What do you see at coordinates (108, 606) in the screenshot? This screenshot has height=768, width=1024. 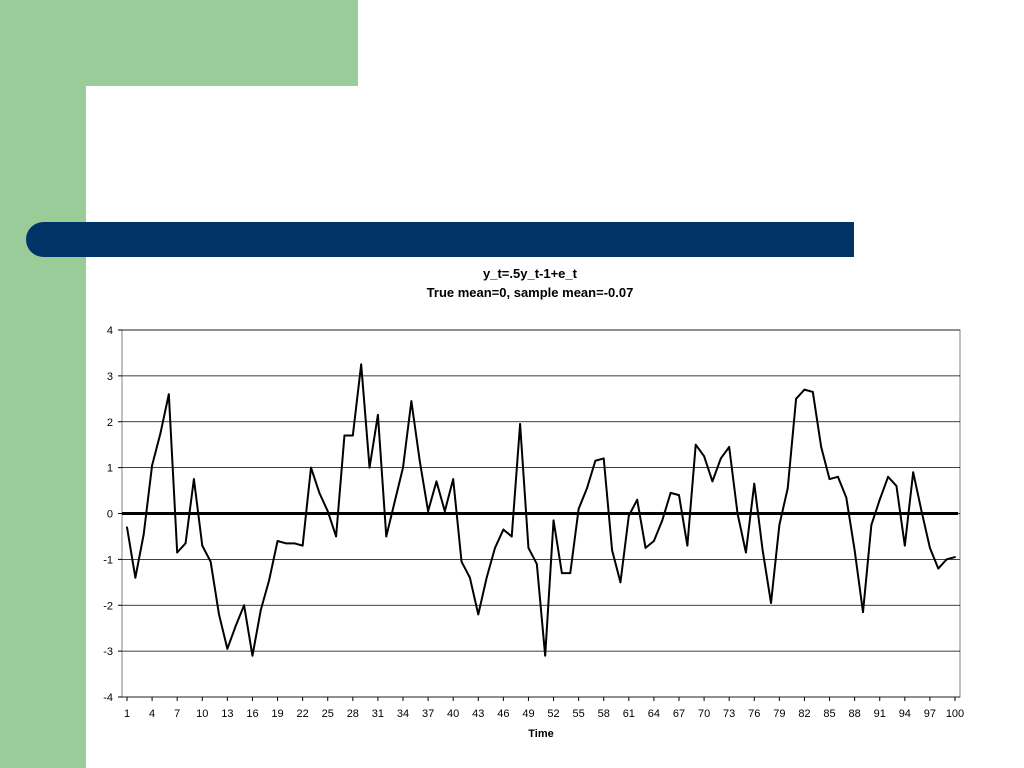 I see `y-tick-label: -2` at bounding box center [108, 606].